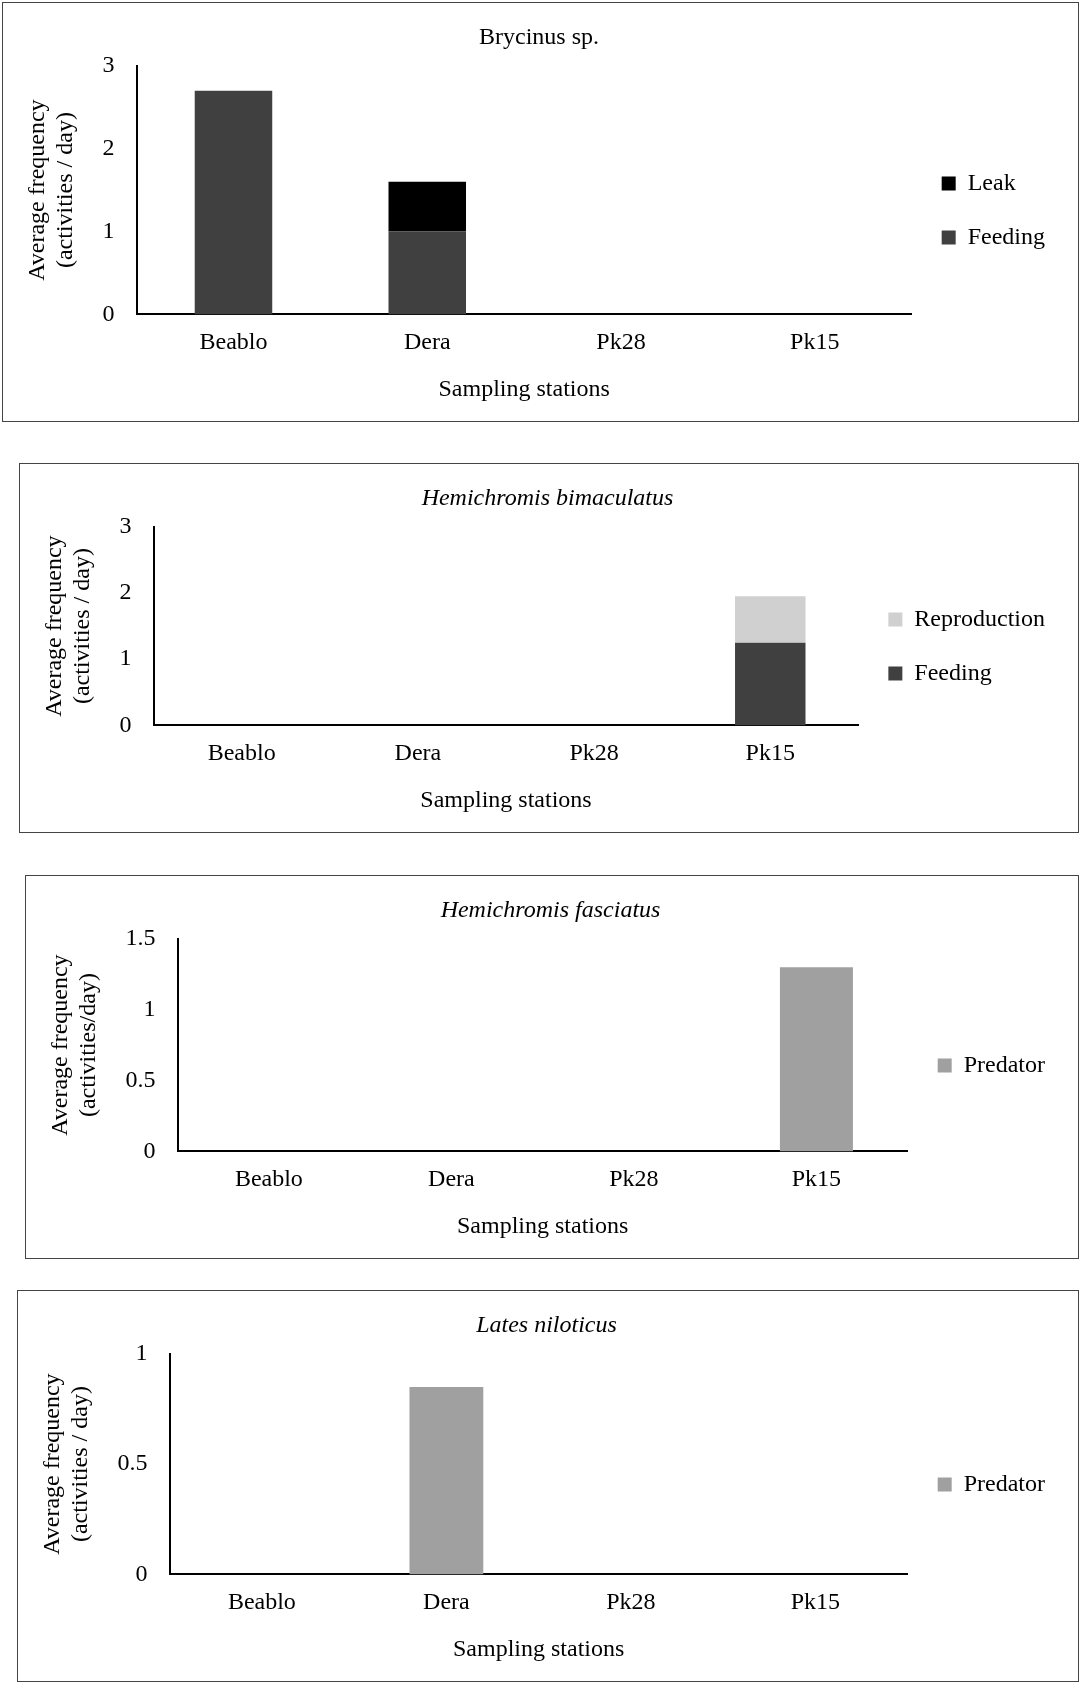 Image resolution: width=1081 pixels, height=1683 pixels. Describe the element at coordinates (539, 35) in the screenshot. I see `chart-title: Brycinus sp.` at that location.